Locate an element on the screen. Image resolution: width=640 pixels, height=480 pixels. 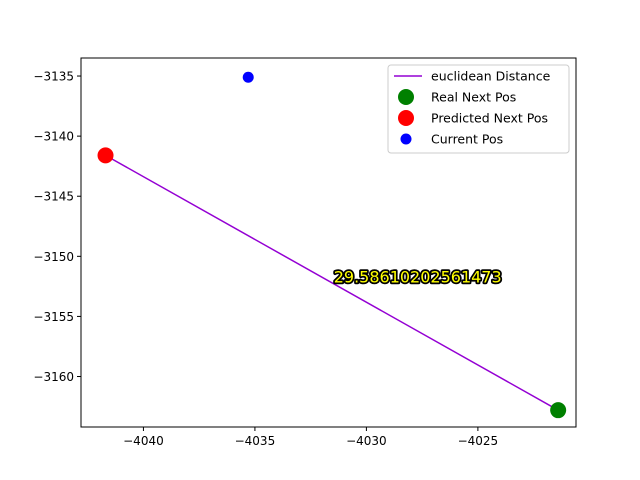
y-tick-label: −3150 is located at coordinates (53, 257).